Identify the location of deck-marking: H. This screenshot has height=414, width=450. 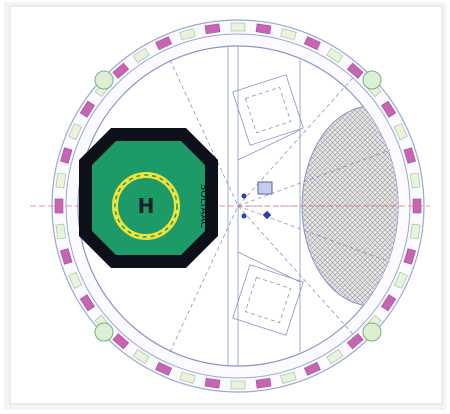
(146, 206).